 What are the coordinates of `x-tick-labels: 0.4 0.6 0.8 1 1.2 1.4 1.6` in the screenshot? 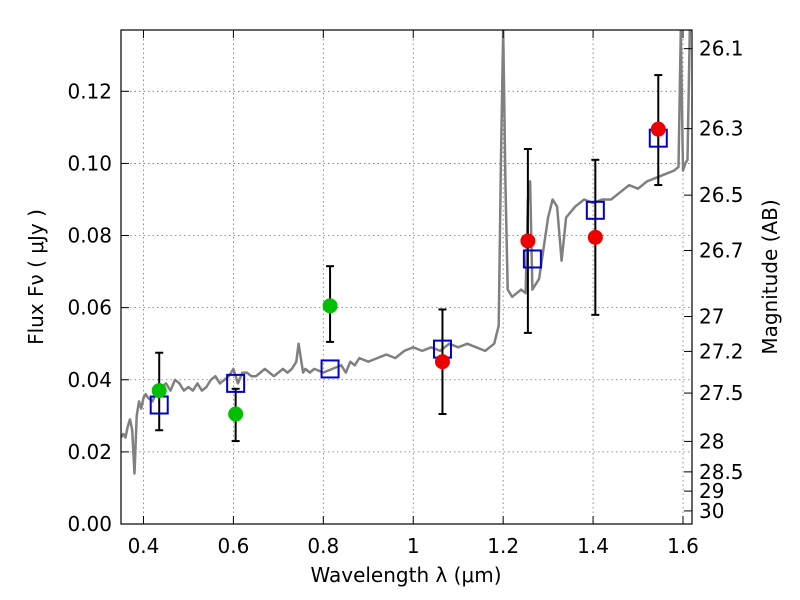 It's located at (413, 546).